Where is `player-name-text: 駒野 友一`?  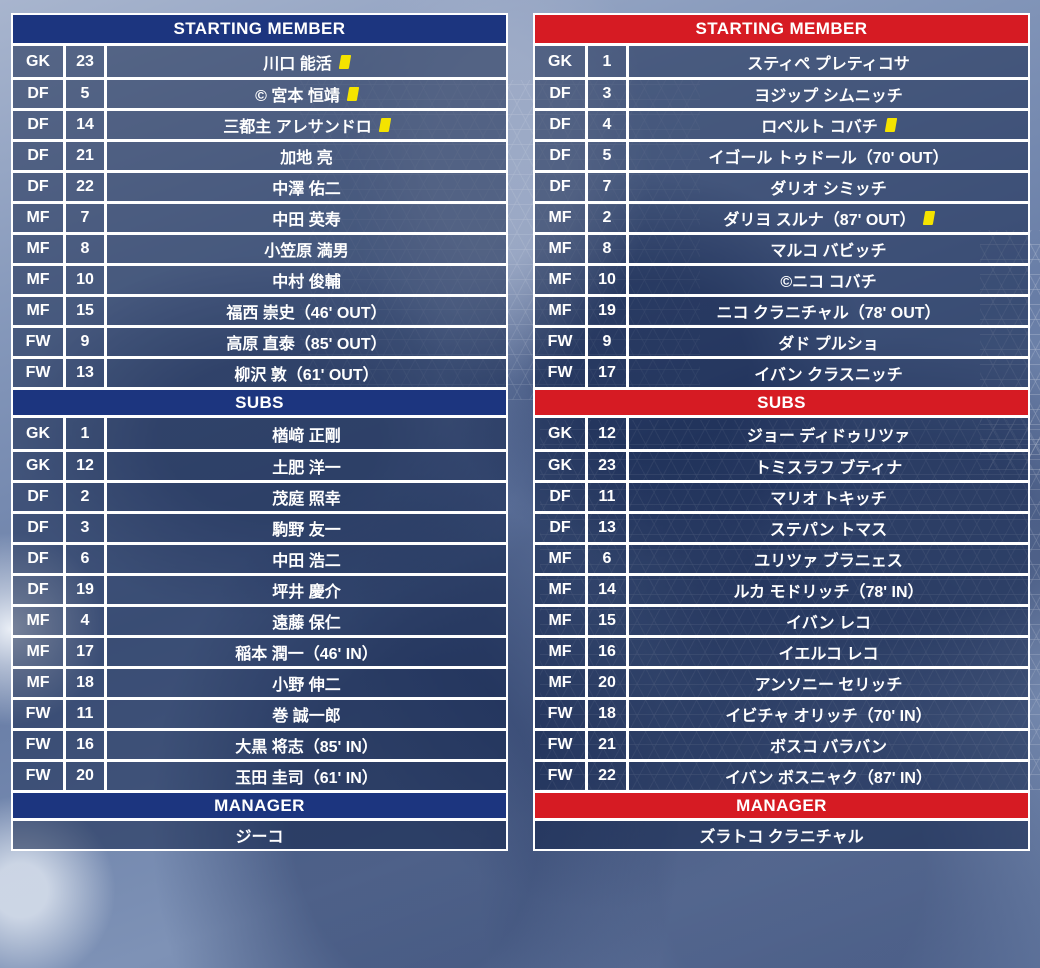
player-name-text: 駒野 友一 is located at coordinates (306, 530).